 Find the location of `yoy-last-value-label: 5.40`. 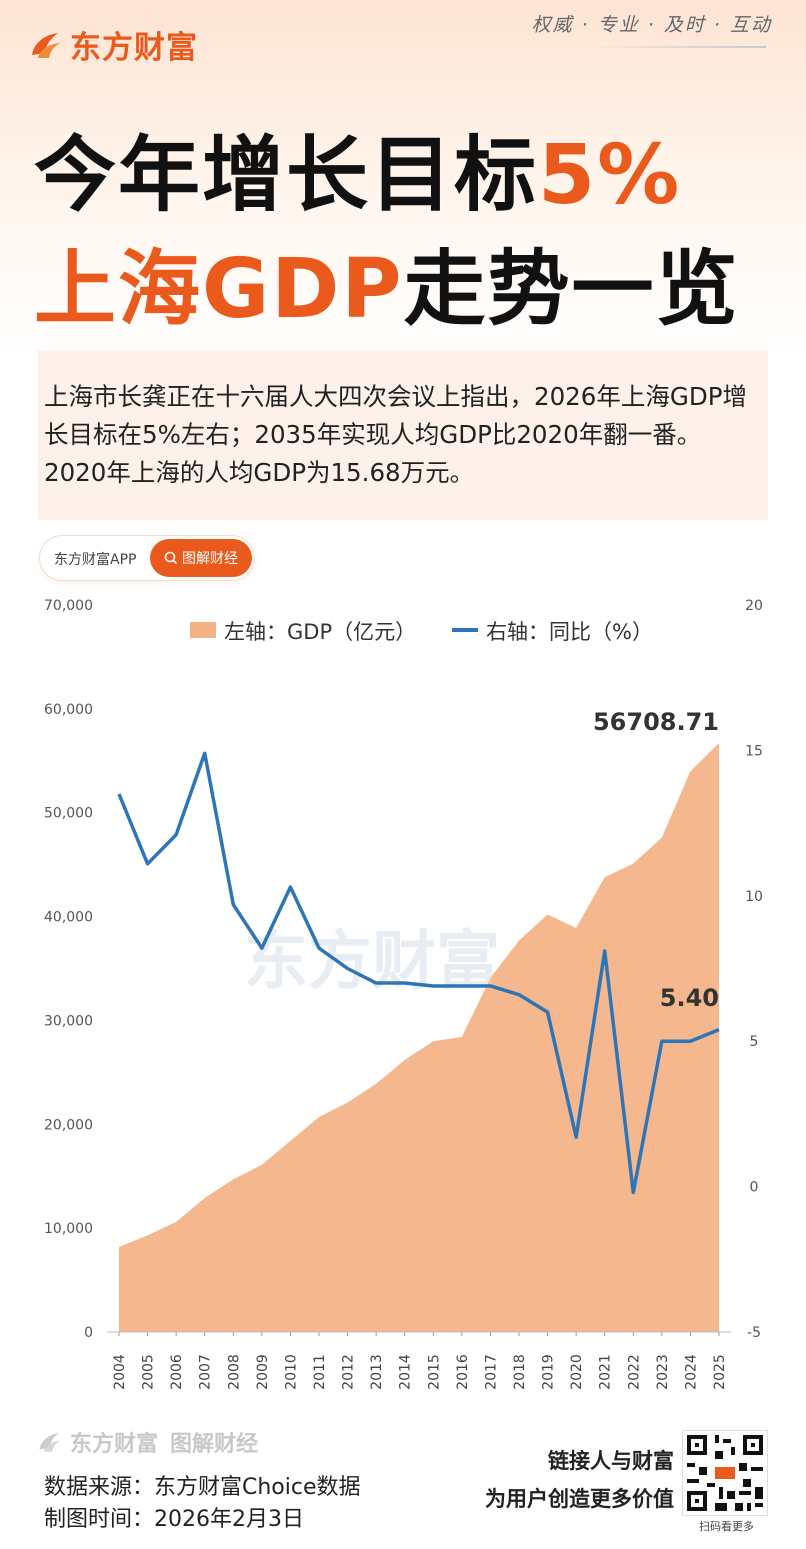

yoy-last-value-label: 5.40 is located at coordinates (689, 998).